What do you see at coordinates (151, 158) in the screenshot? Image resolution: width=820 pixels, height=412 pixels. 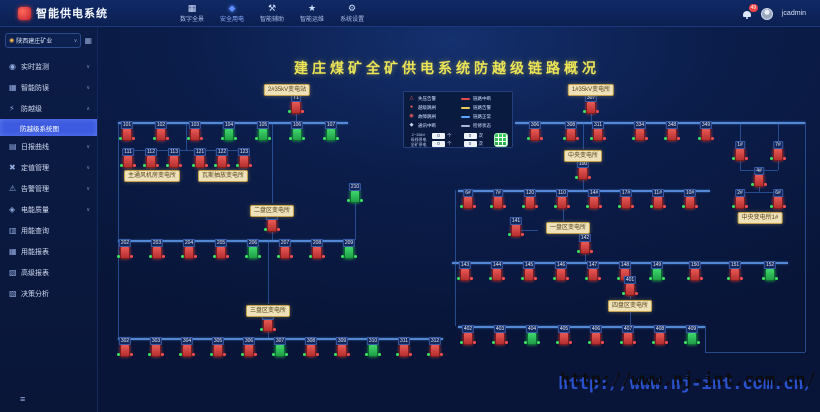 I see `breaker-node: 112` at bounding box center [151, 158].